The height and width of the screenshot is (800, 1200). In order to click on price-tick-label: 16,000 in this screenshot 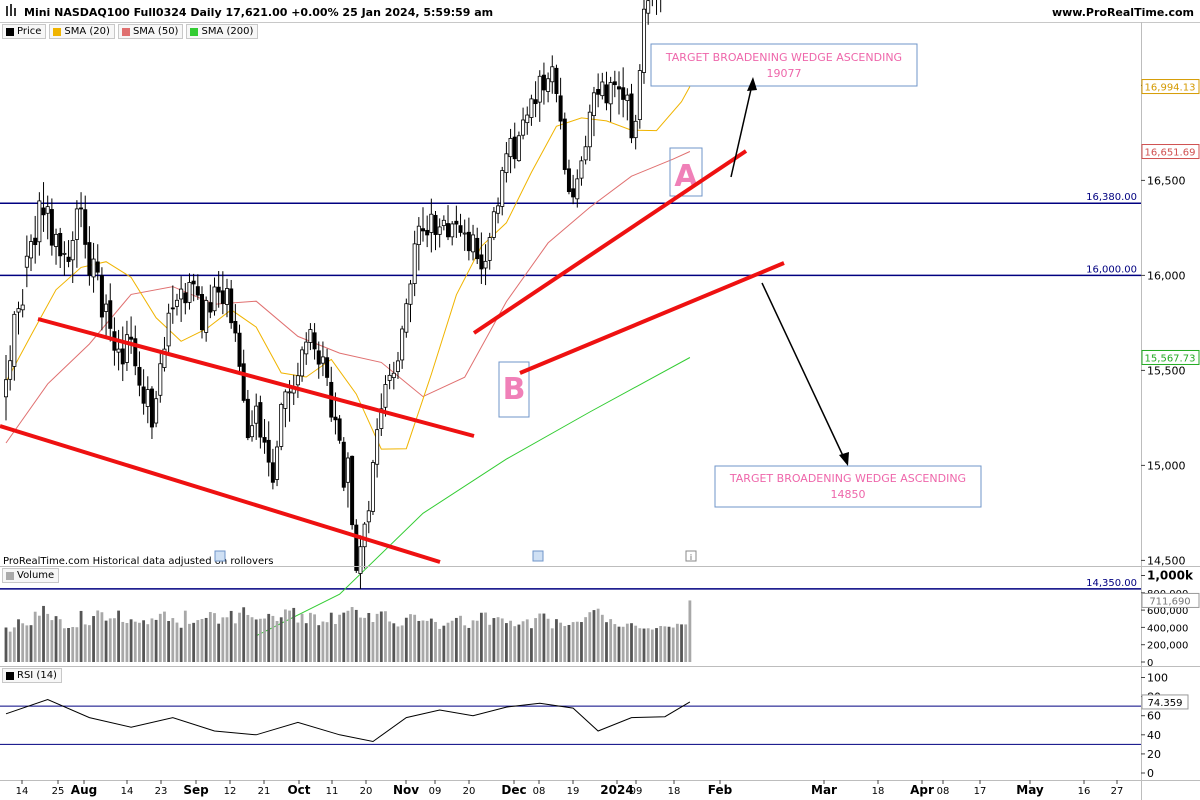, I will do `click(1166, 275)`.